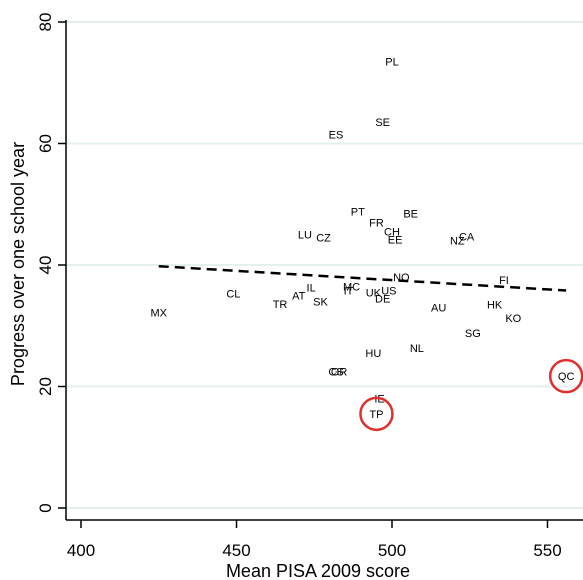 Image resolution: width=583 pixels, height=580 pixels. What do you see at coordinates (388, 292) in the screenshot?
I see `point-label: US` at bounding box center [388, 292].